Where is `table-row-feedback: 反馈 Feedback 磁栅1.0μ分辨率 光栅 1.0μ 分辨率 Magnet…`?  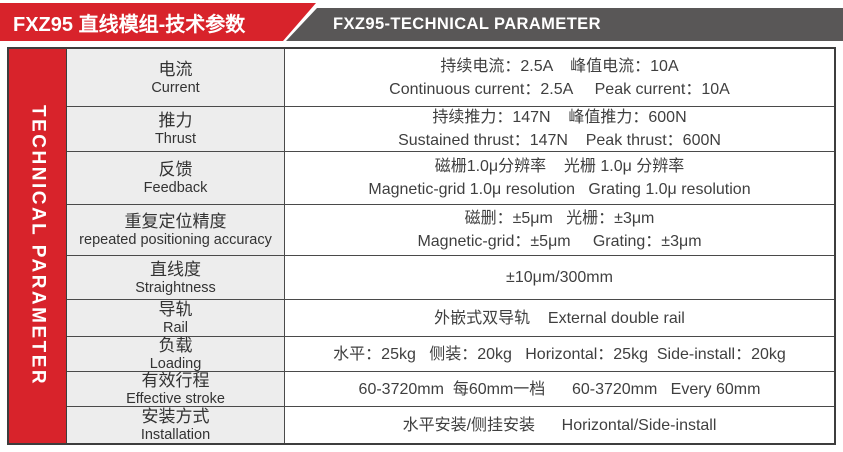
table-row-feedback: 反馈 Feedback 磁栅1.0μ分辨率 光栅 1.0μ 分辨率 Magnet… is located at coordinates (450, 178).